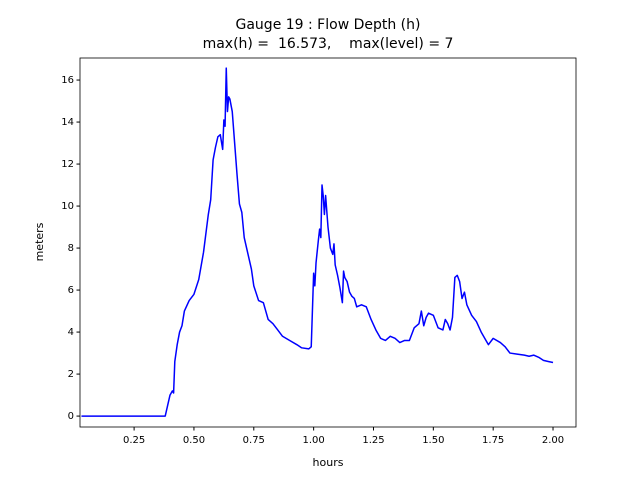  I want to click on y-tick-label: 16, so click(67, 80).